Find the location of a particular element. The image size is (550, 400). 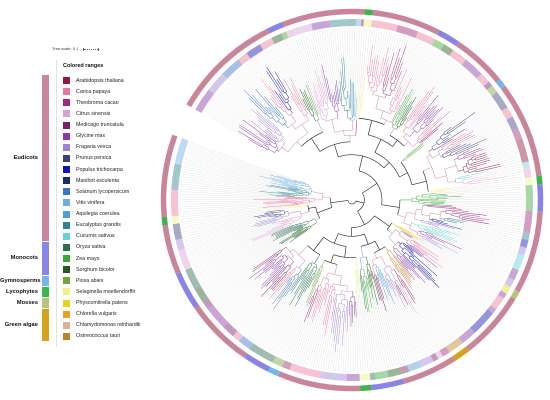

branches-sorghum-bicolor is located at coordinates (348, 196).